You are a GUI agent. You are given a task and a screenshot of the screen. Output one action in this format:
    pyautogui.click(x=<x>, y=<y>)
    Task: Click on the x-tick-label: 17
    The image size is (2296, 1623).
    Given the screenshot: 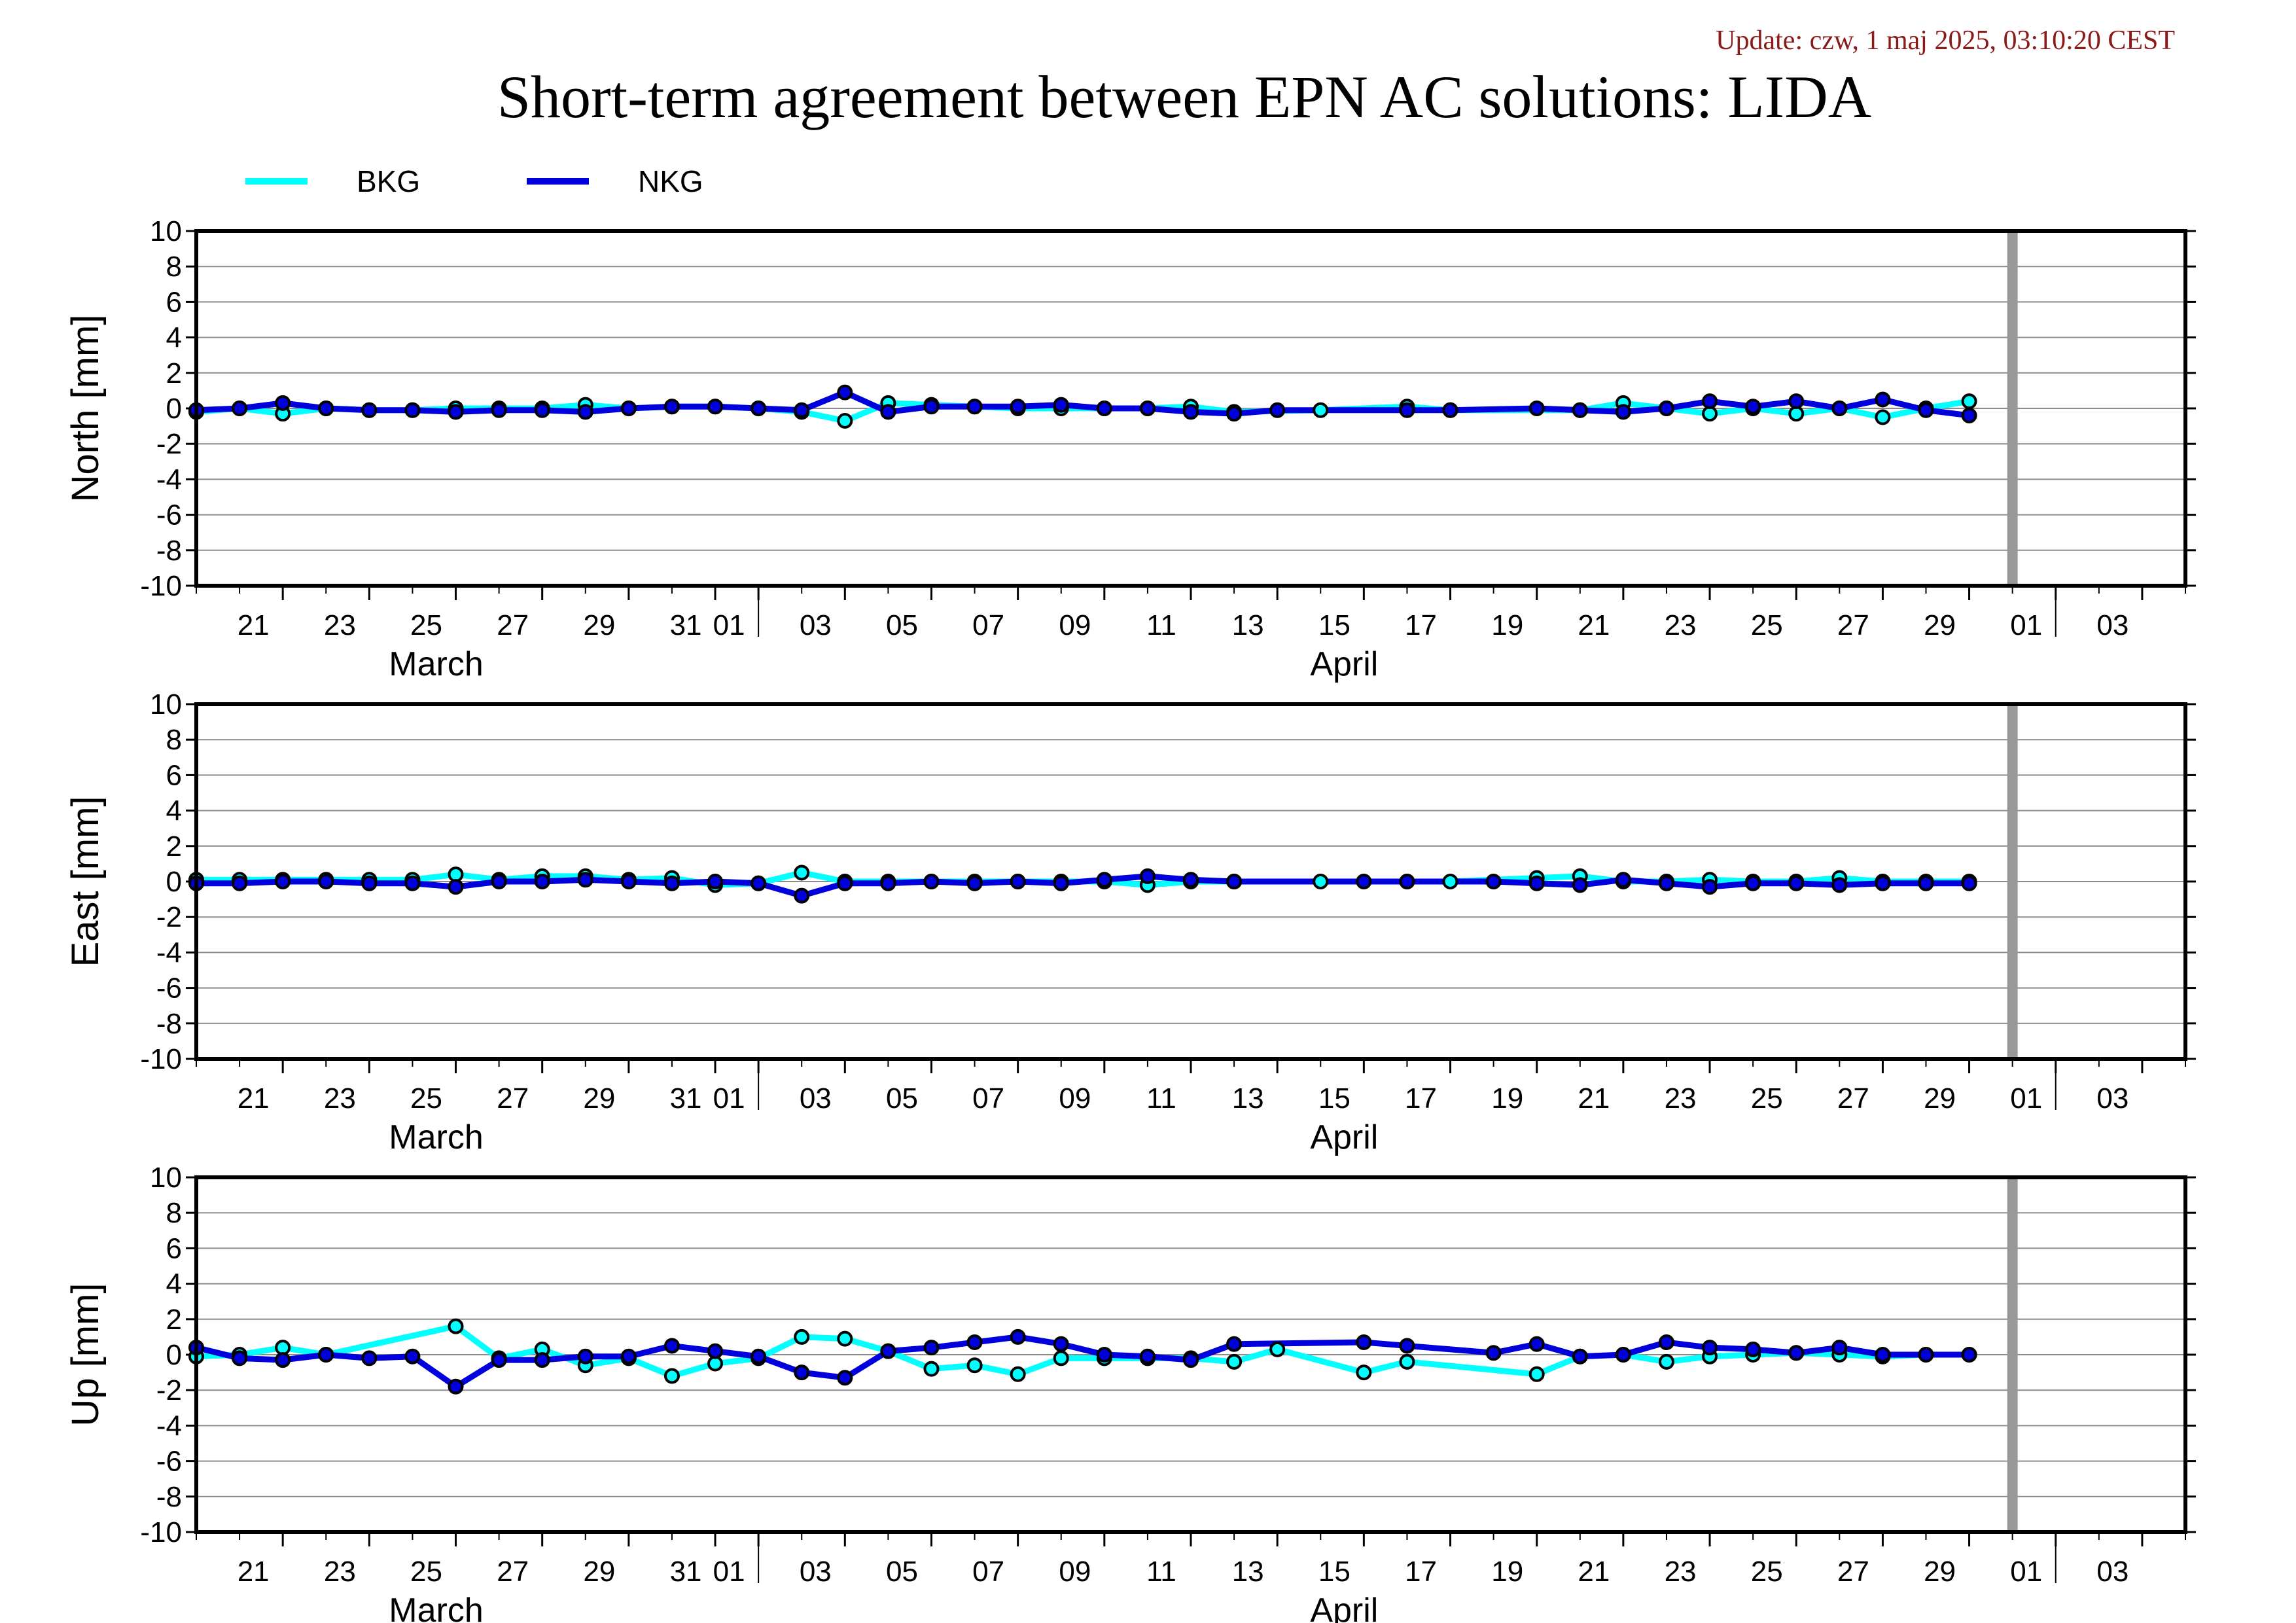 What is the action you would take?
    pyautogui.click(x=1421, y=1572)
    